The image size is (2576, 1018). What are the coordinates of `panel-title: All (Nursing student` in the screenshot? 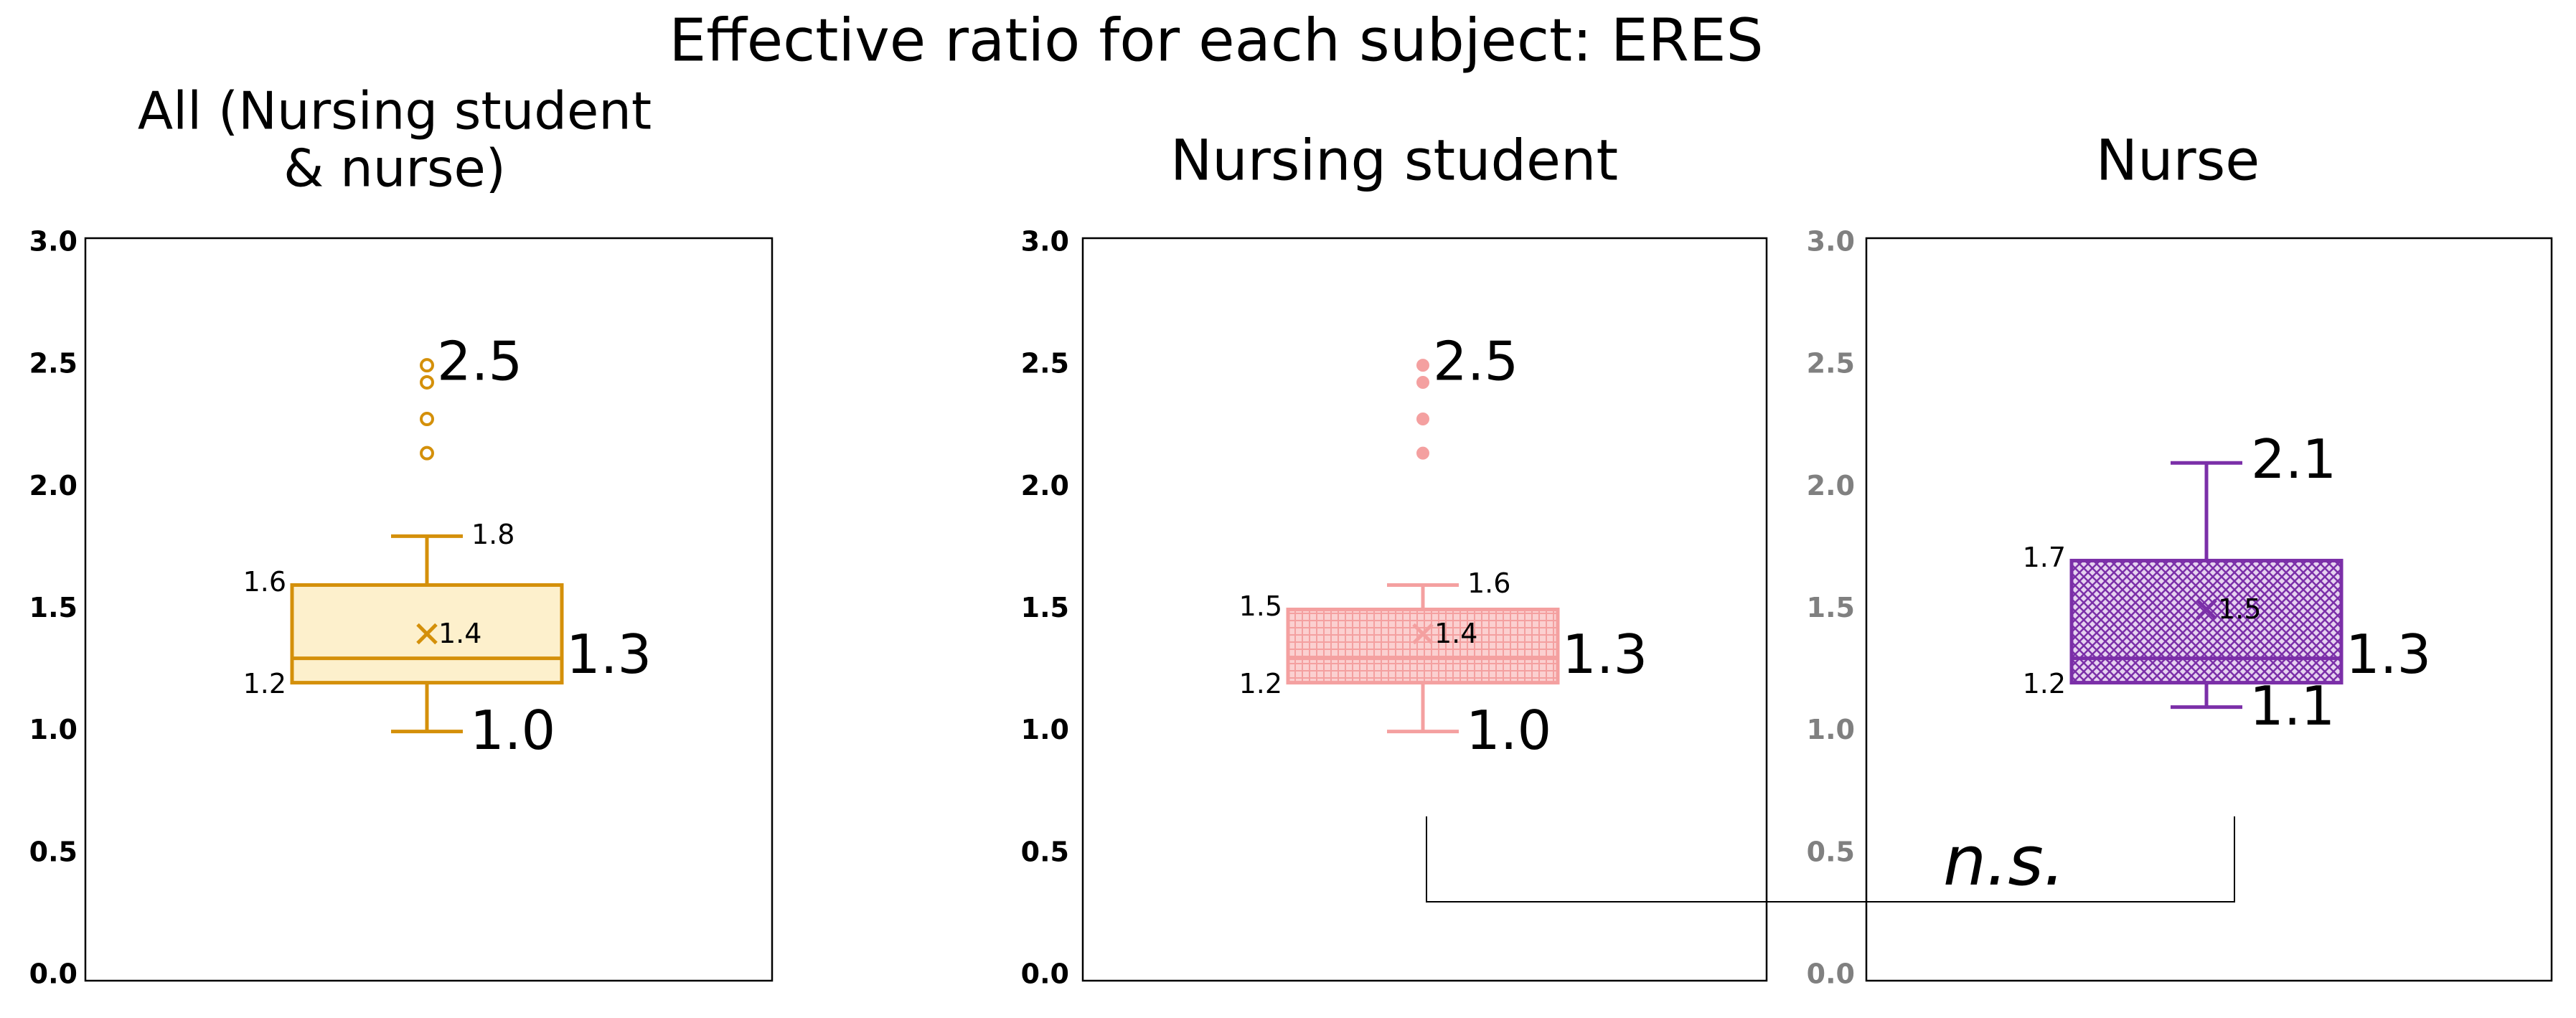 It's located at (395, 111).